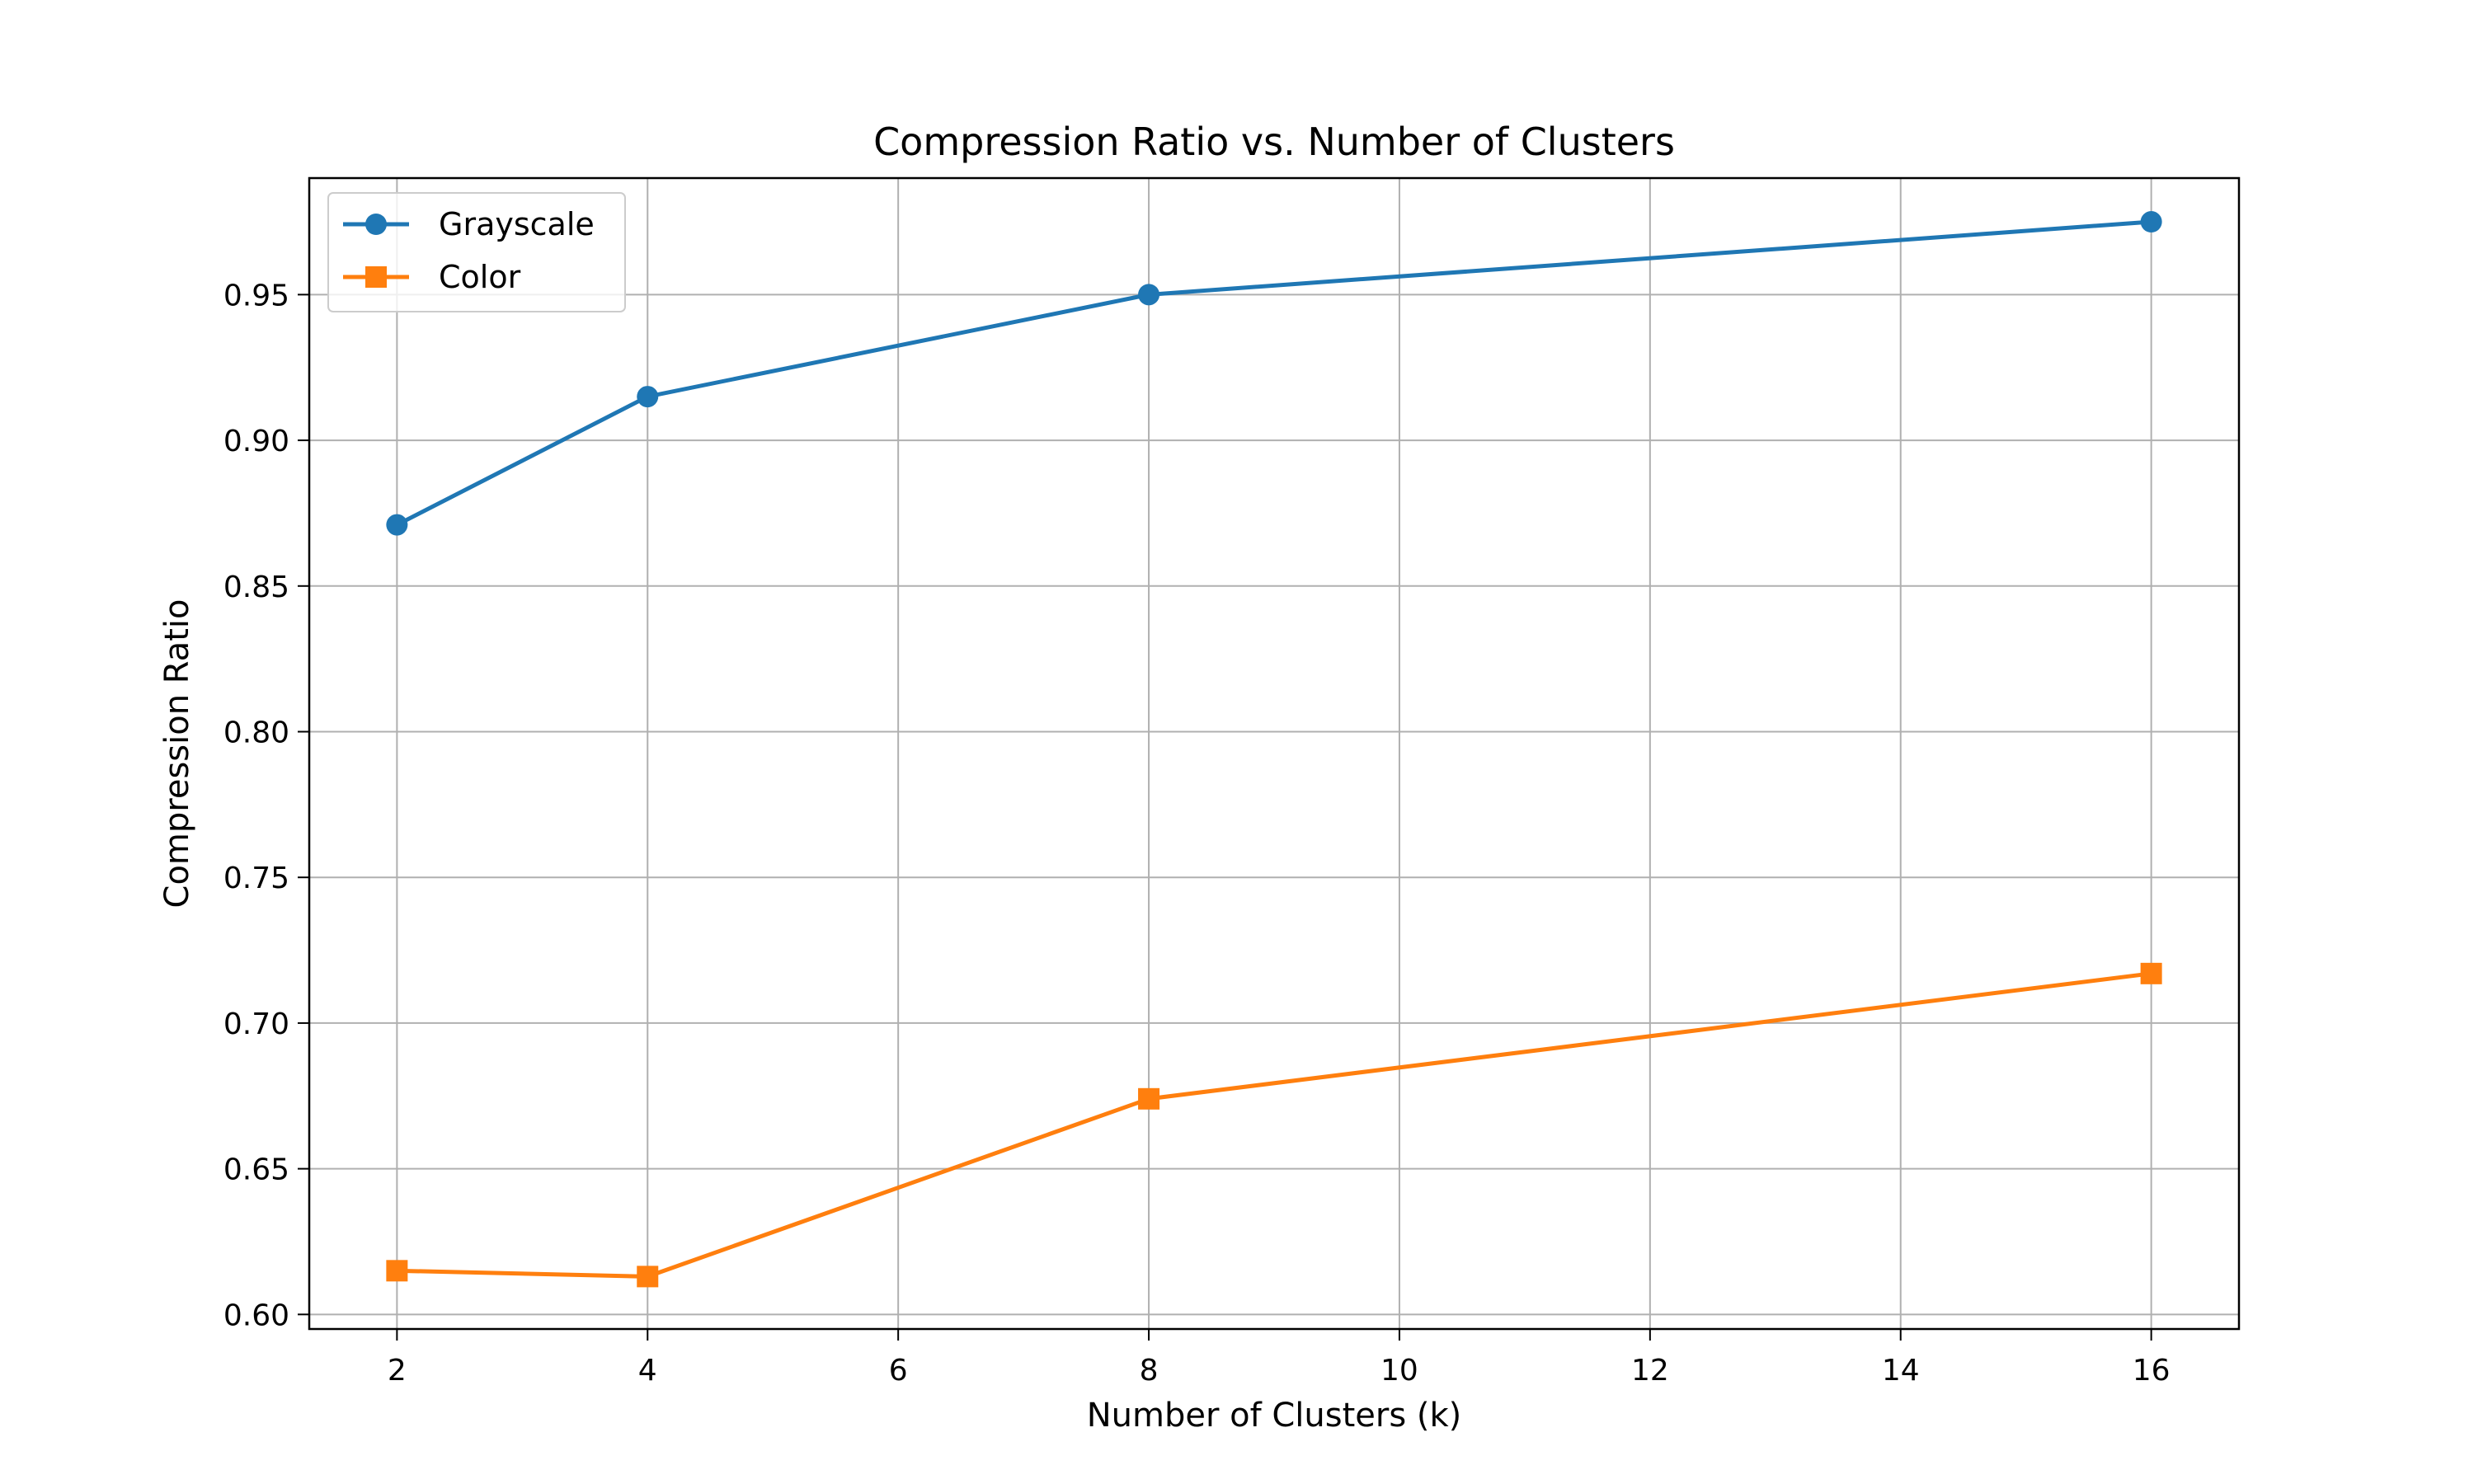  Describe the element at coordinates (256, 732) in the screenshot. I see `y-tick-label: 0.80` at that location.